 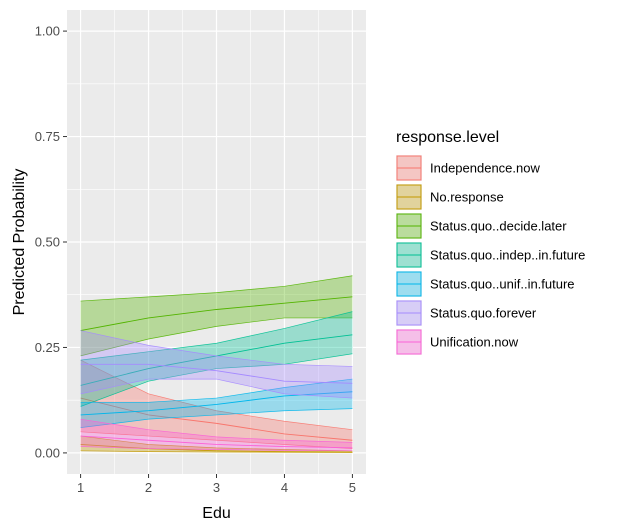 I want to click on legend-label: Status.quo..indep..in.future, so click(x=507, y=255).